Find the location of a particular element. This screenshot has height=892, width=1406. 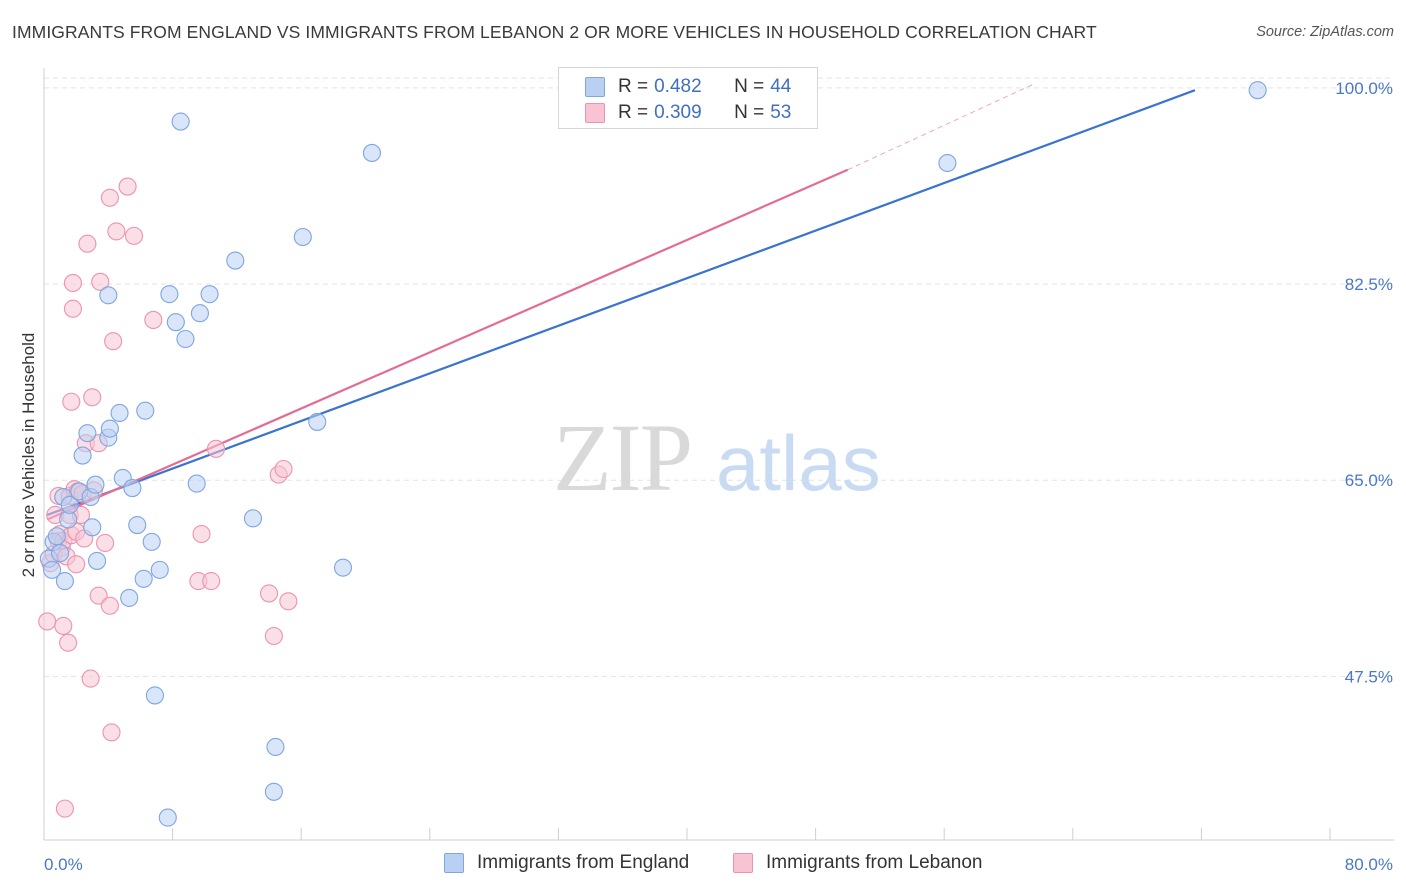

series-label-england: Immigrants from England is located at coordinates (583, 862).